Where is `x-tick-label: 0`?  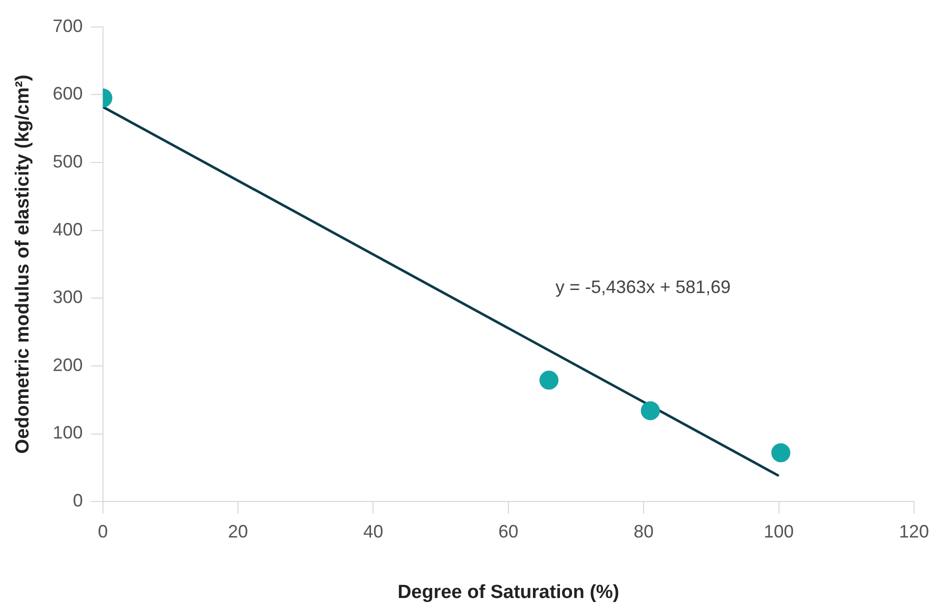 x-tick-label: 0 is located at coordinates (103, 531).